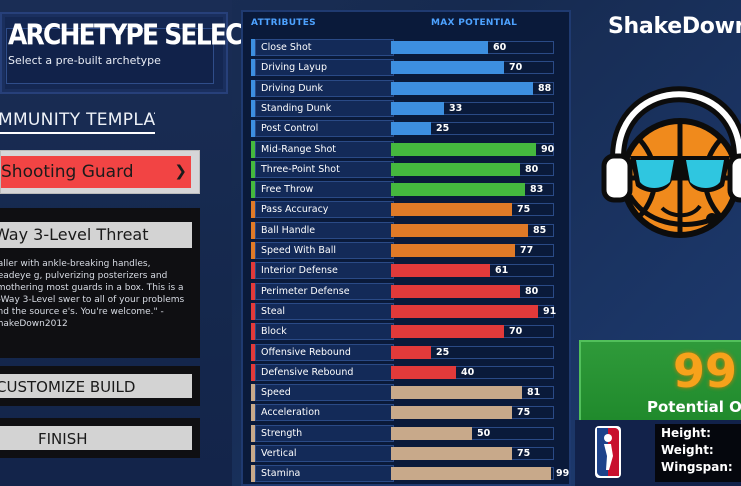 This screenshot has width=741, height=486. Describe the element at coordinates (305, 291) in the screenshot. I see `attribute-name: Perimeter Defense` at that location.